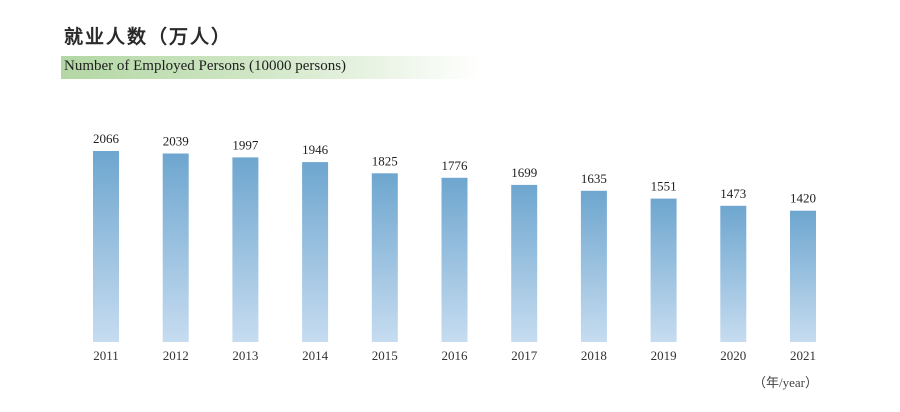 The height and width of the screenshot is (412, 900). Describe the element at coordinates (245, 355) in the screenshot. I see `x-tick-label-2013: 2013` at that location.